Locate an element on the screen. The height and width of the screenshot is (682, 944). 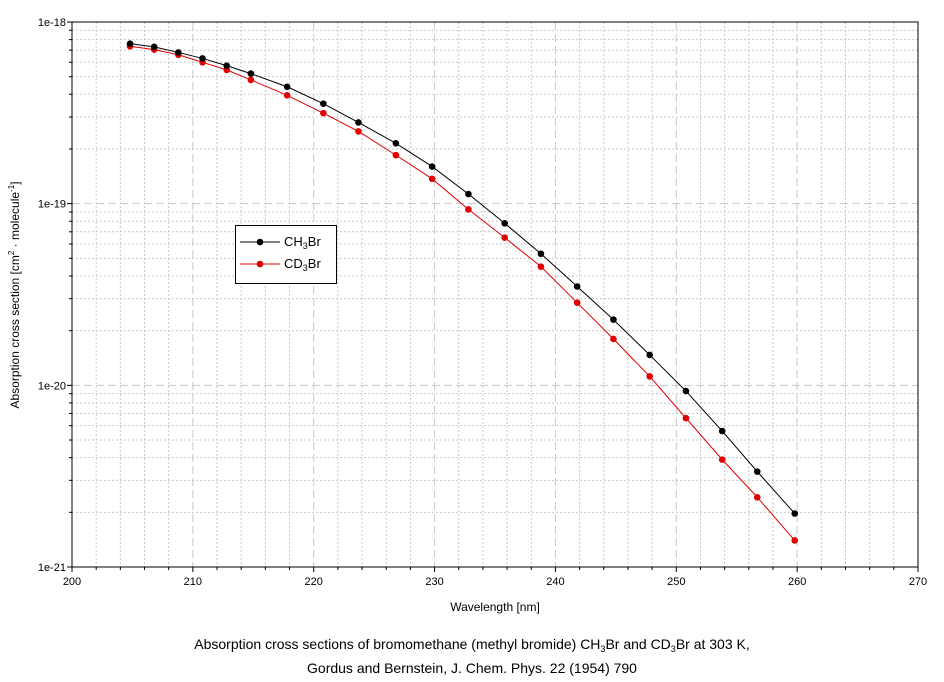
legend-item-cd3br: CD3Br is located at coordinates (286, 264).